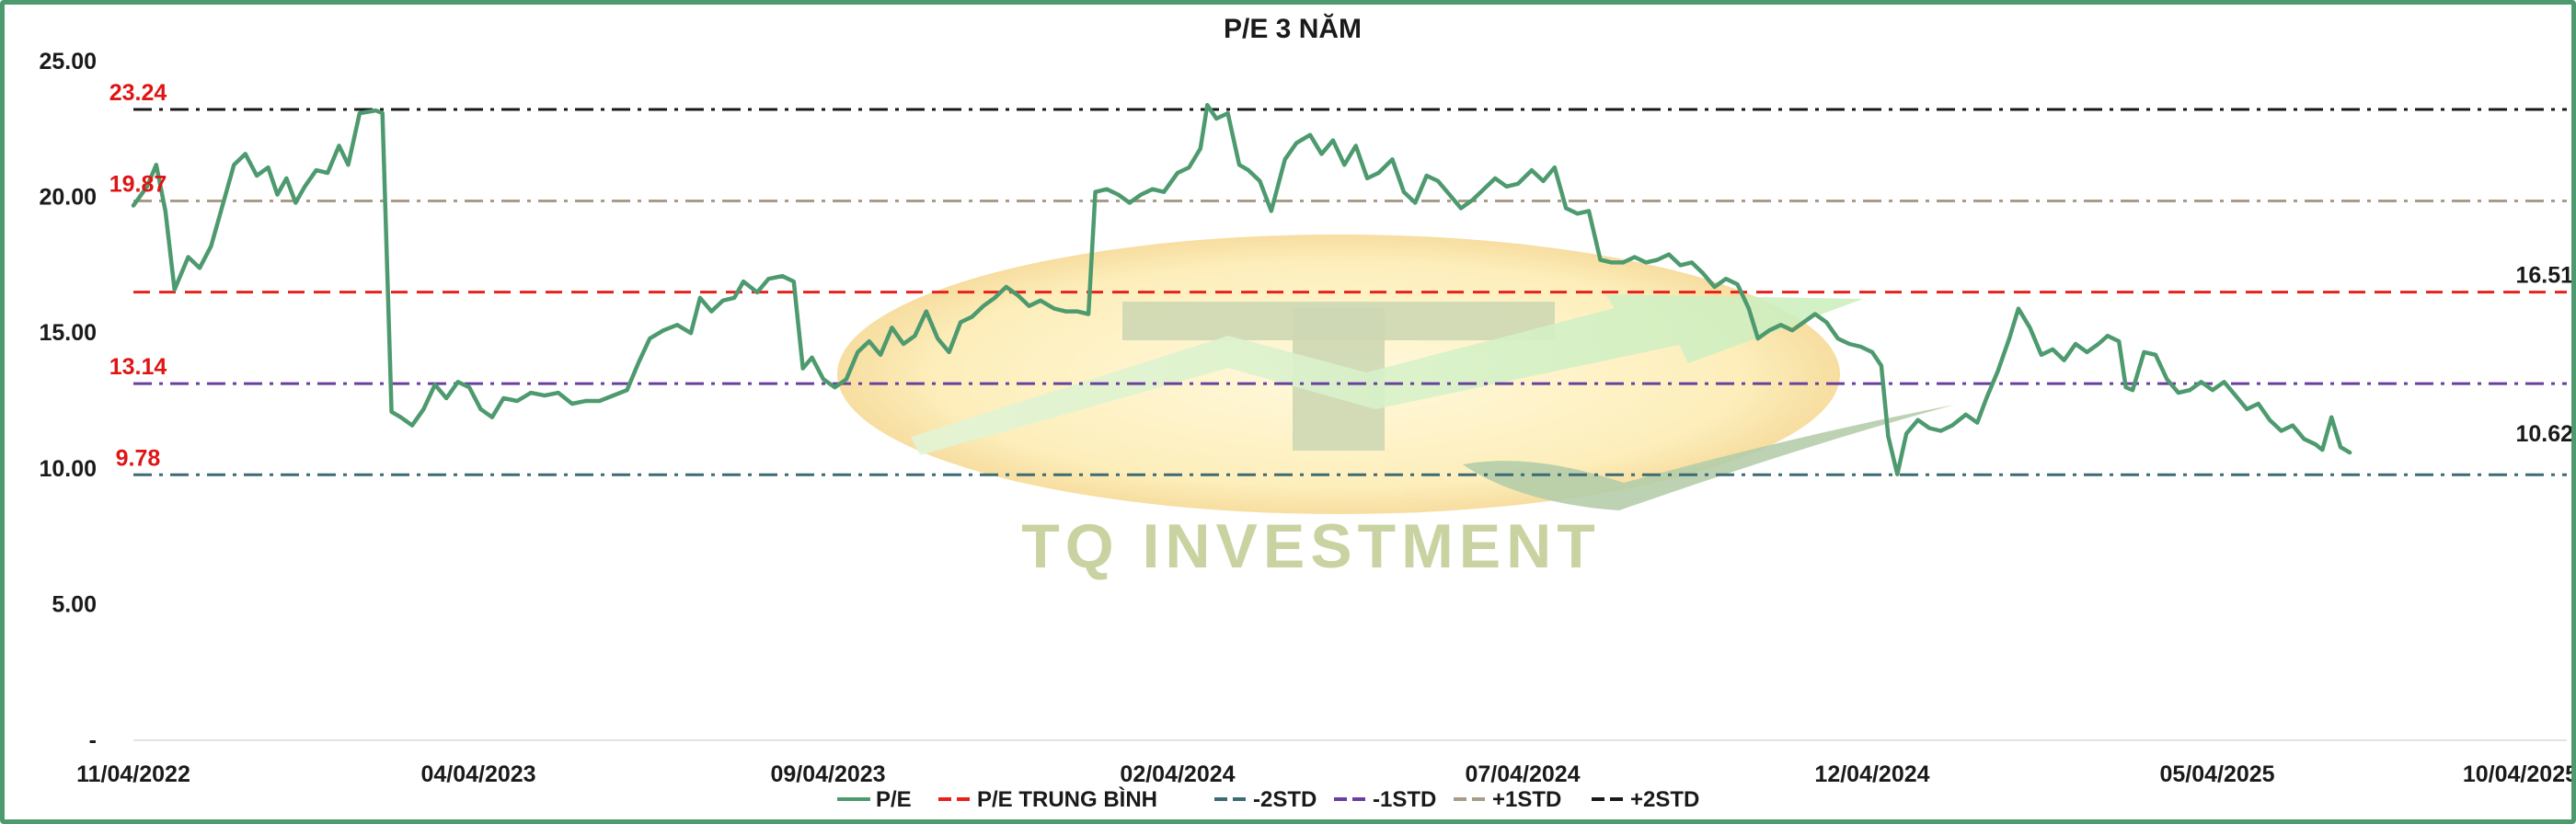 This screenshot has width=2576, height=824. I want to click on x-tick-label: 05/04/2025, so click(2216, 774).